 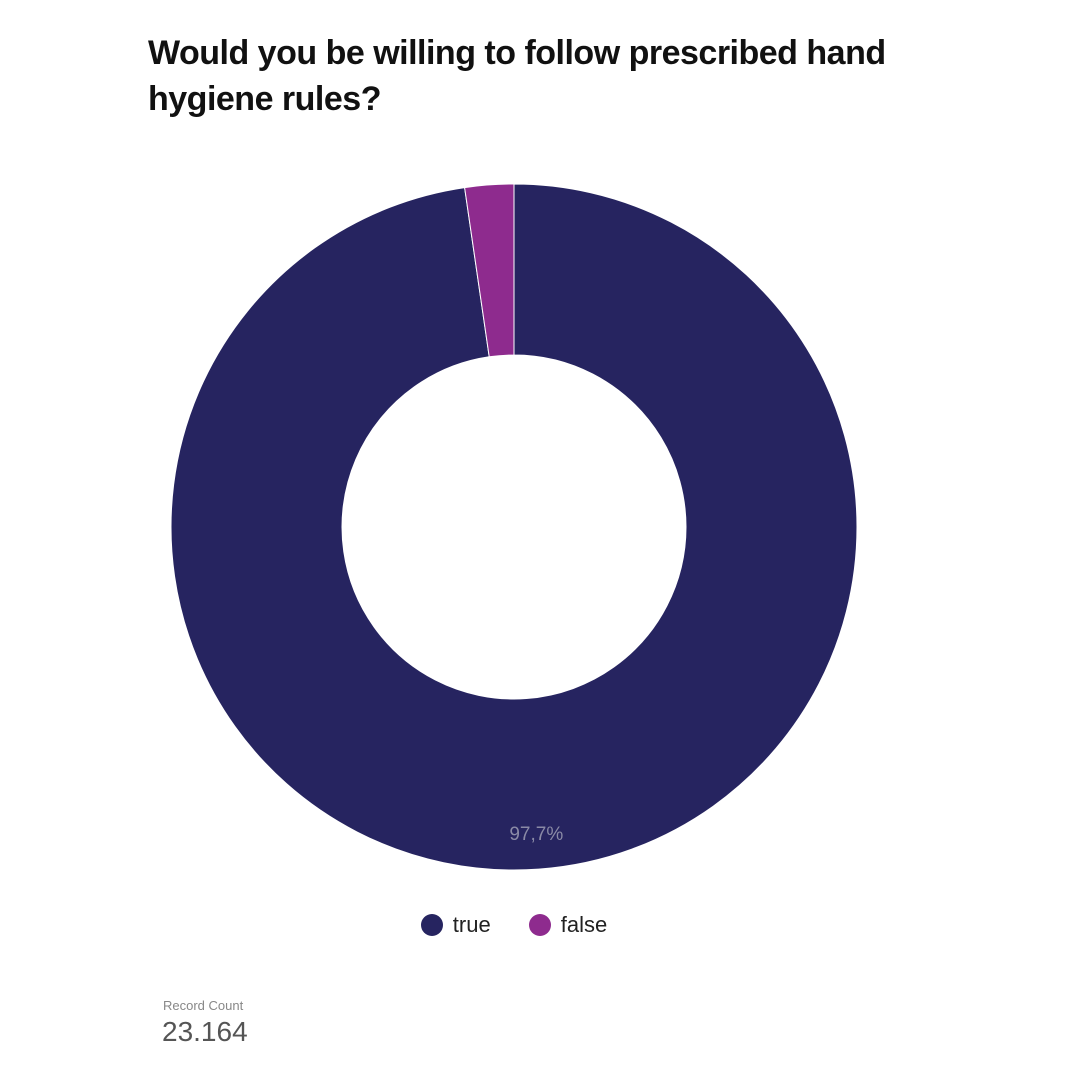 I want to click on legend-swatch-false, so click(x=539, y=925).